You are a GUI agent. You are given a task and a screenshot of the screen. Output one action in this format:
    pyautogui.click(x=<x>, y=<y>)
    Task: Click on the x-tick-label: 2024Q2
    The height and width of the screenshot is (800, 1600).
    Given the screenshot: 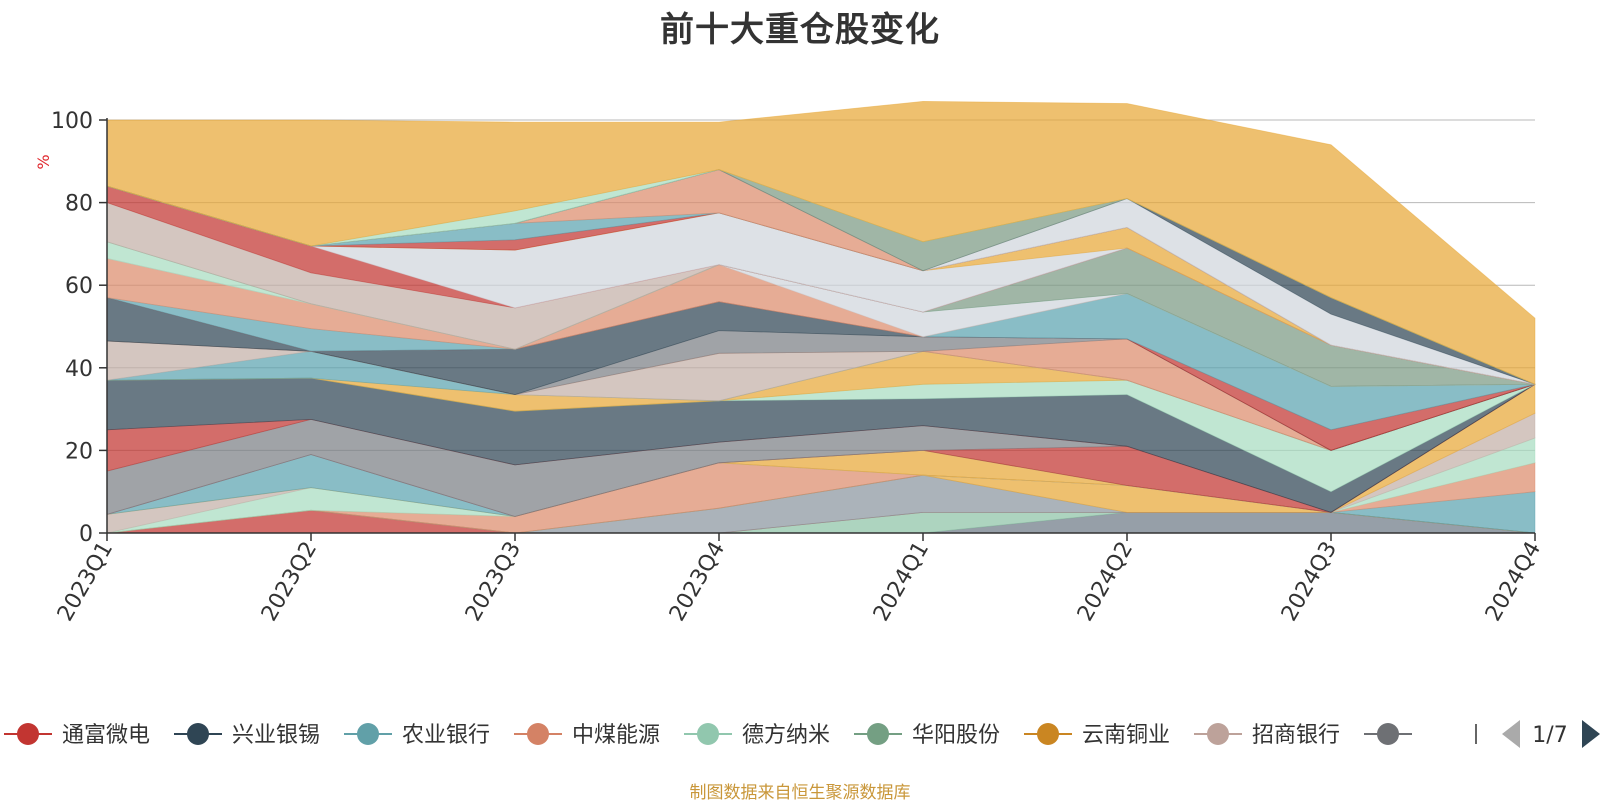 What is the action you would take?
    pyautogui.click(x=1105, y=582)
    